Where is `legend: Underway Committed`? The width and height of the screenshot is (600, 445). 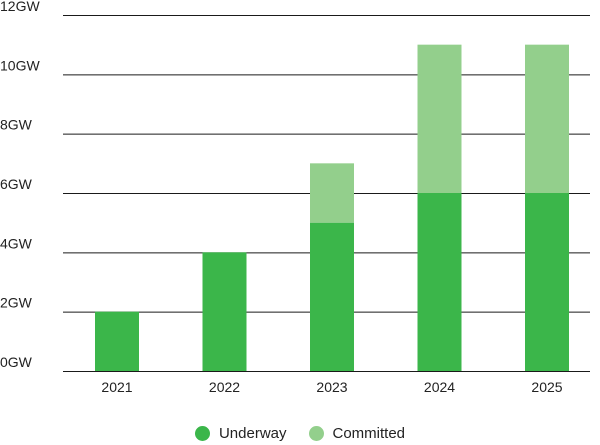 legend: Underway Committed is located at coordinates (300, 433).